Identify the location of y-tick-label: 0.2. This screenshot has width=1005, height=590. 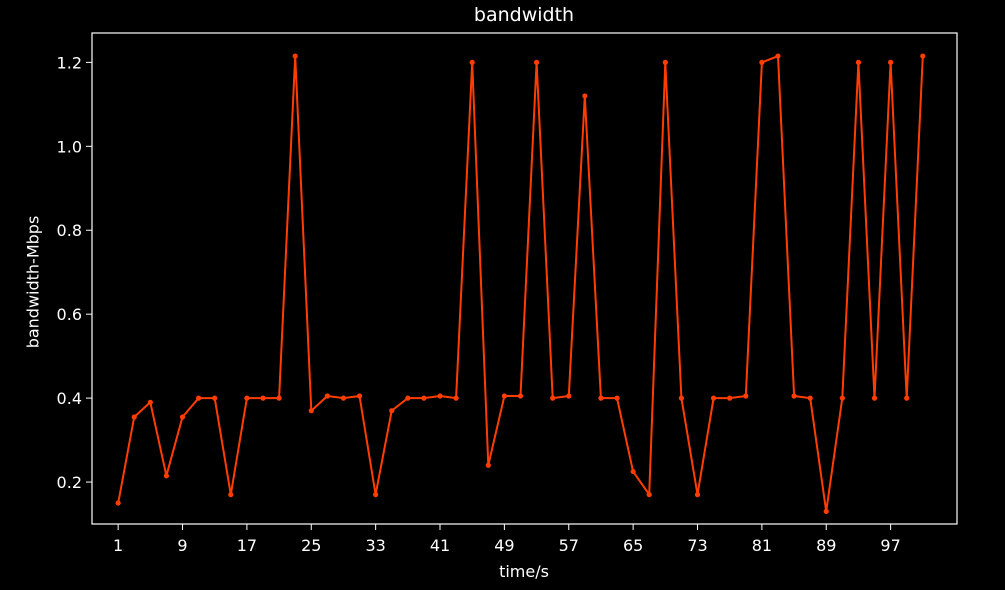
(69, 482).